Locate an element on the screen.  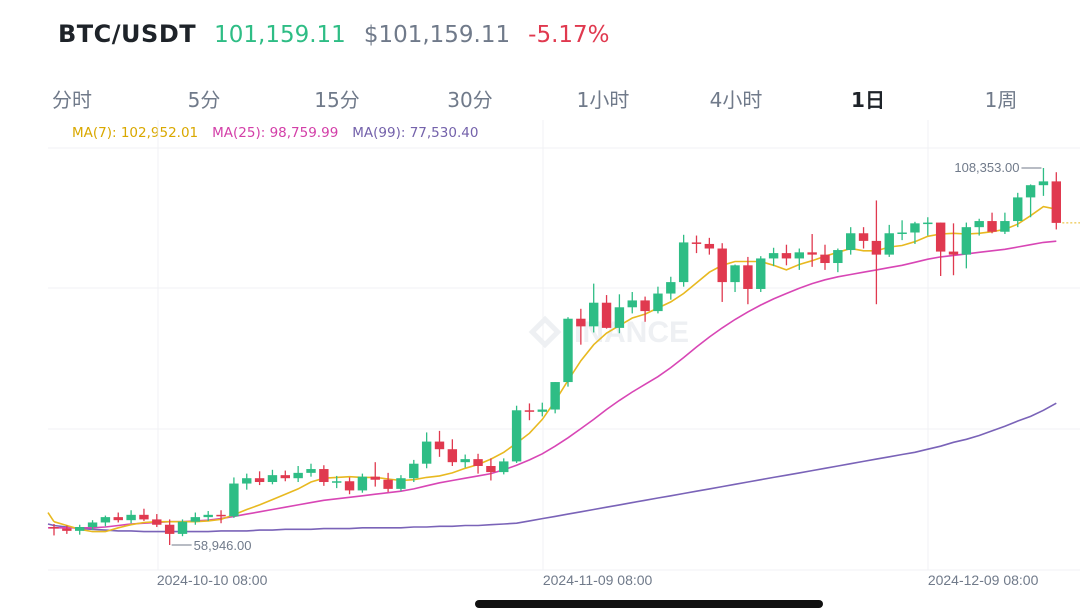
tab-5m: 5分 is located at coordinates (204, 100).